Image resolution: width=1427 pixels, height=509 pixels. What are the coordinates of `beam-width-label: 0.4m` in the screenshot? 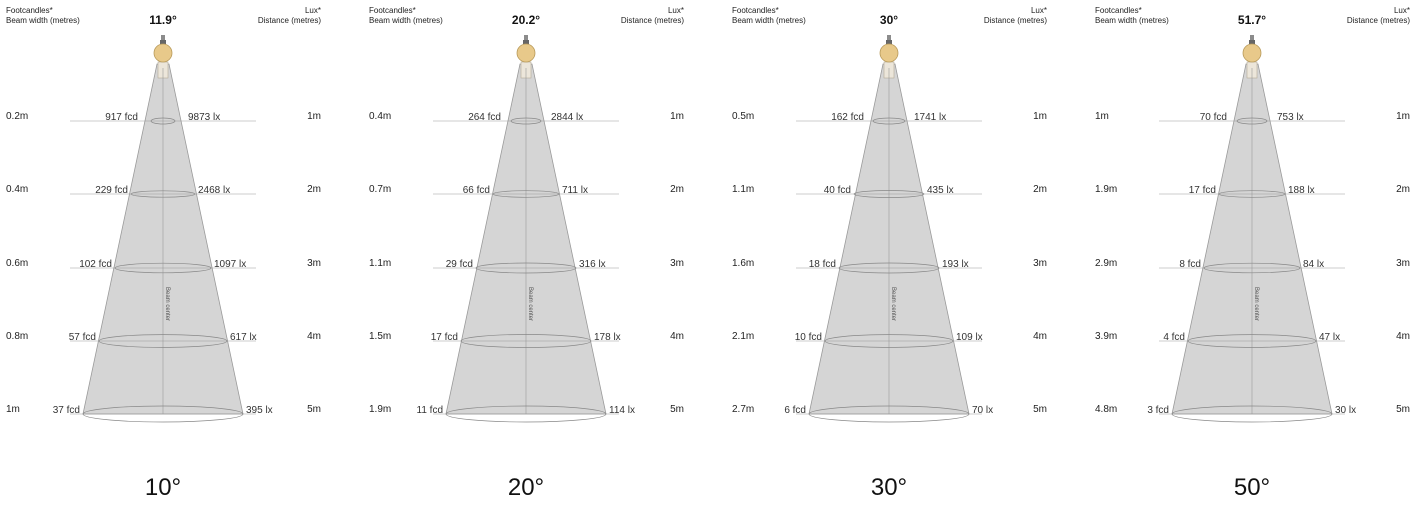 It's located at (380, 116).